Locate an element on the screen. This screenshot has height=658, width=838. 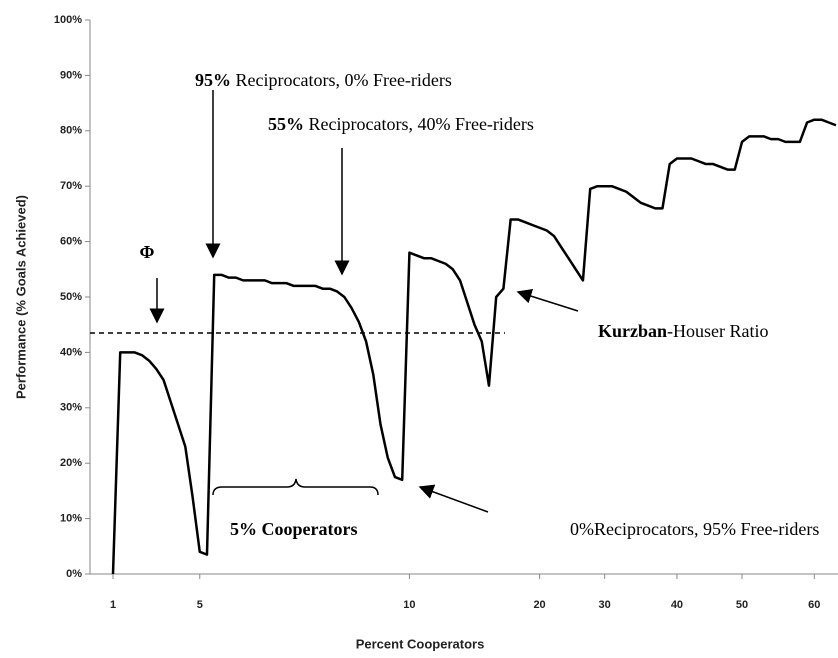
y-axis-title: Performance (% Goals Achieved) is located at coordinates (20, 297).